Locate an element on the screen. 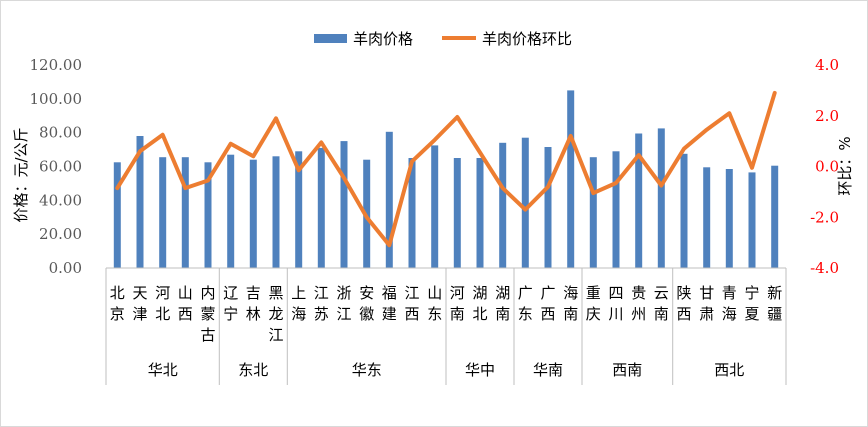  x-tick-label: 山东 is located at coordinates (434, 303).